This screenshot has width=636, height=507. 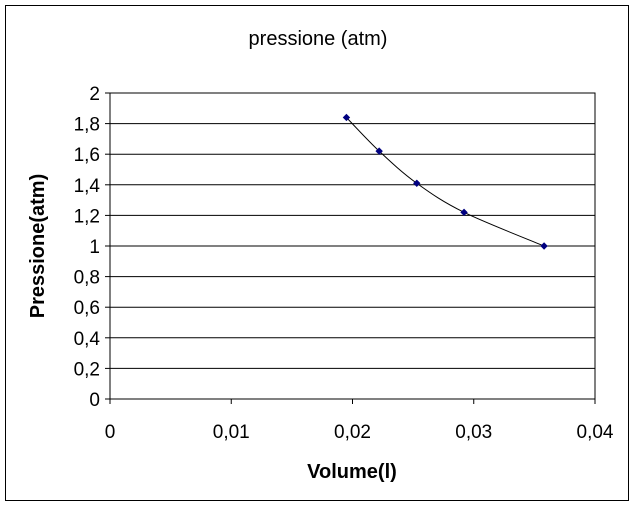 I want to click on y-tick-label: 2, so click(x=94, y=94).